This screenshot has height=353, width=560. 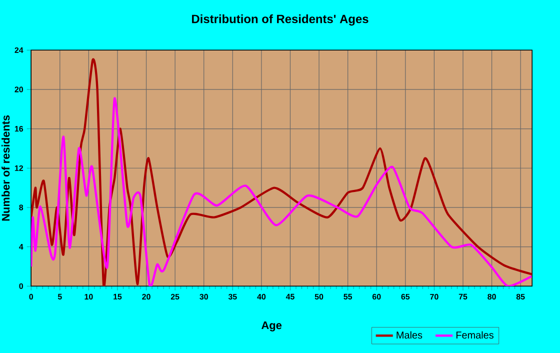 I want to click on legend-label: Males, so click(x=409, y=335).